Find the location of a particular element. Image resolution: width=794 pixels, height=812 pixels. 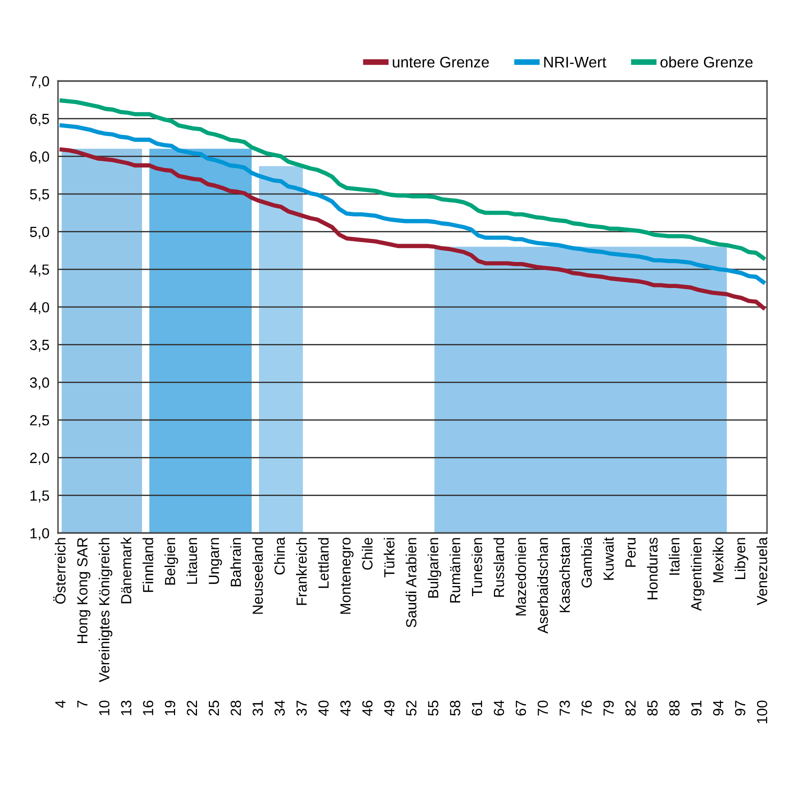

y-tick-label: 3,0 is located at coordinates (40, 383).